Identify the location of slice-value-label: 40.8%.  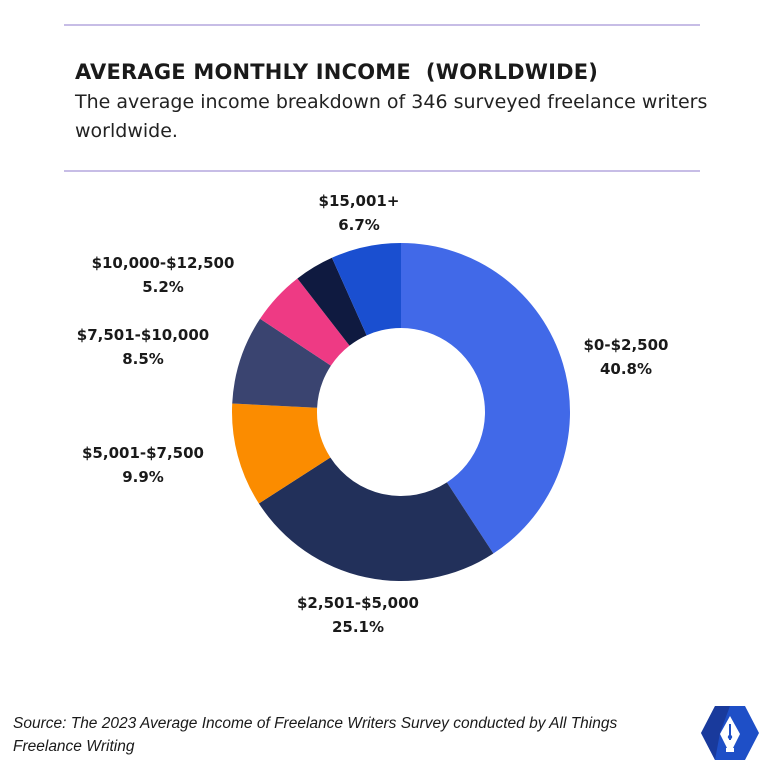
(626, 369).